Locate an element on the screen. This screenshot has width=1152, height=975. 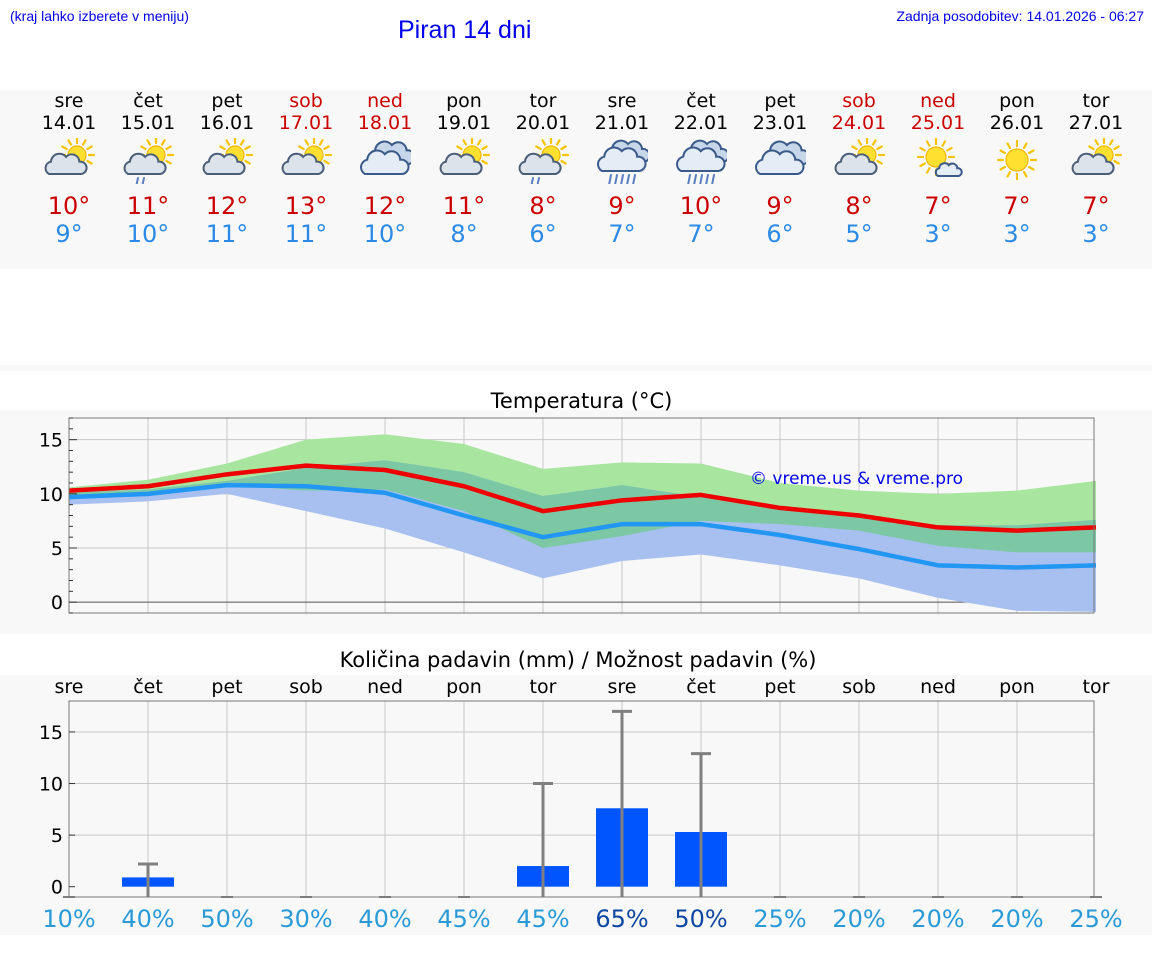
day-name: pet is located at coordinates (780, 101).